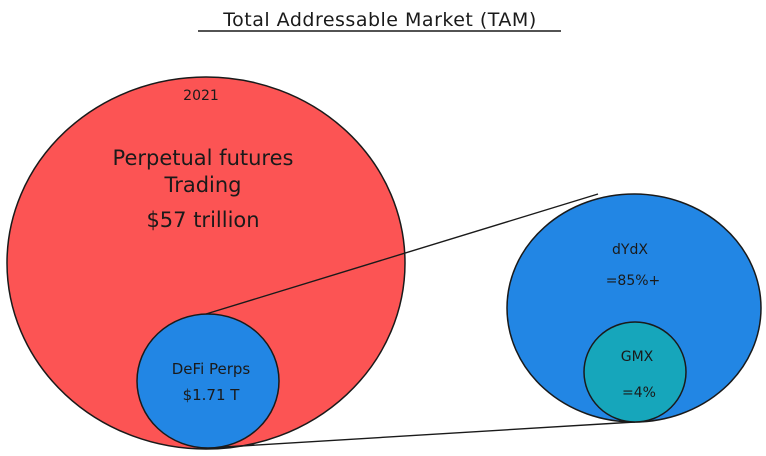 This screenshot has width=766, height=456. What do you see at coordinates (212, 395) in the screenshot?
I see `defi-perps-amount: $1.71 T` at bounding box center [212, 395].